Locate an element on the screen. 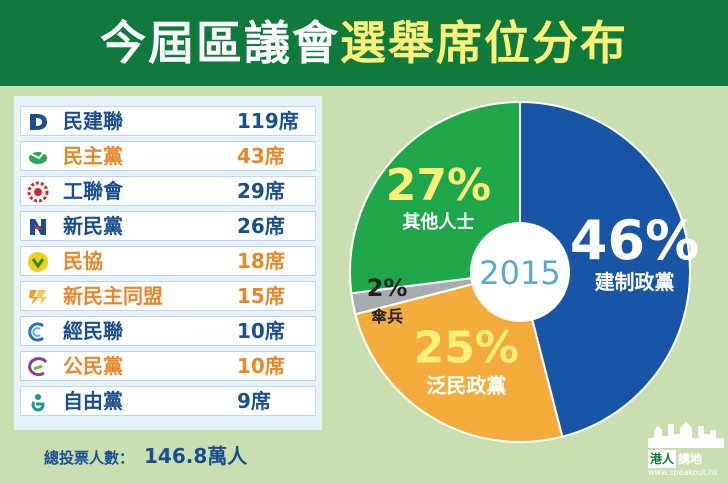  party-row: 工聯會 29席 is located at coordinates (168, 191).